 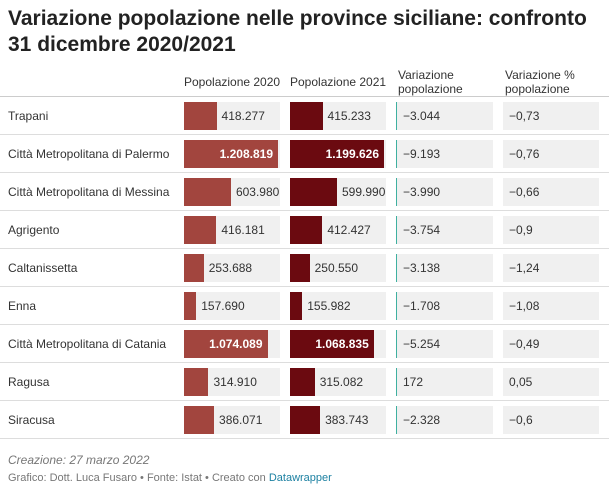 I want to click on bar-cell: 412.427, so click(x=338, y=230).